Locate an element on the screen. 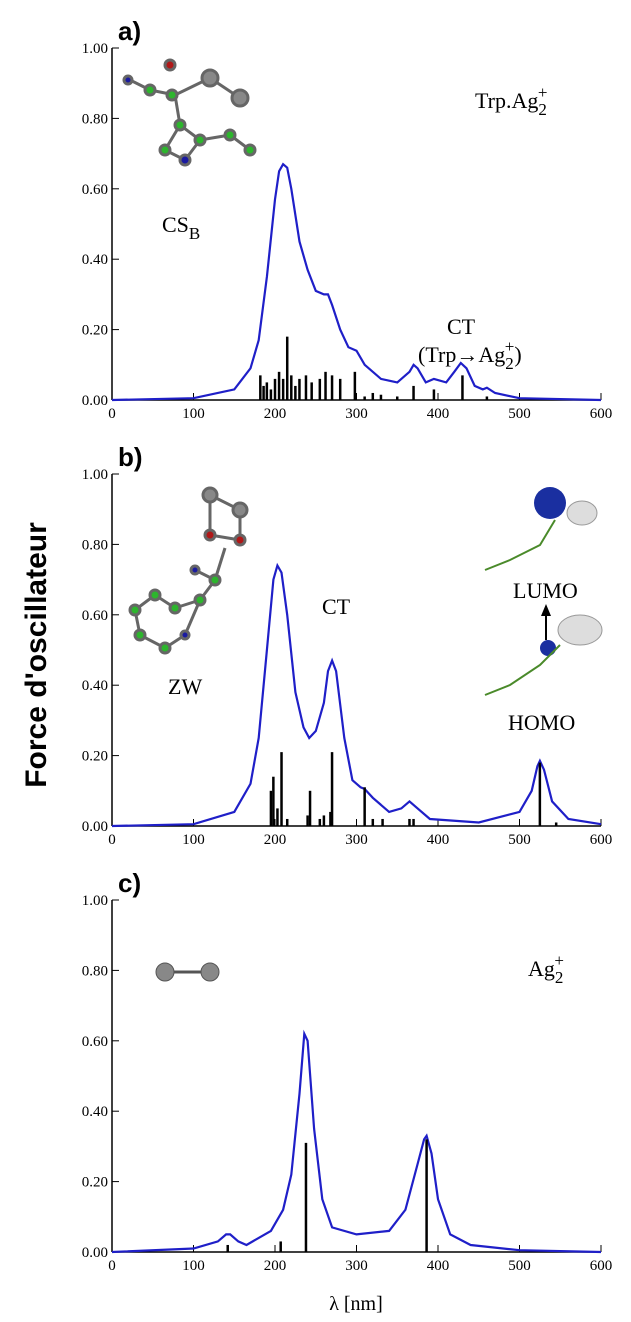 This screenshot has width=631, height=1322. annotation-text: Ag is located at coordinates (541, 968).